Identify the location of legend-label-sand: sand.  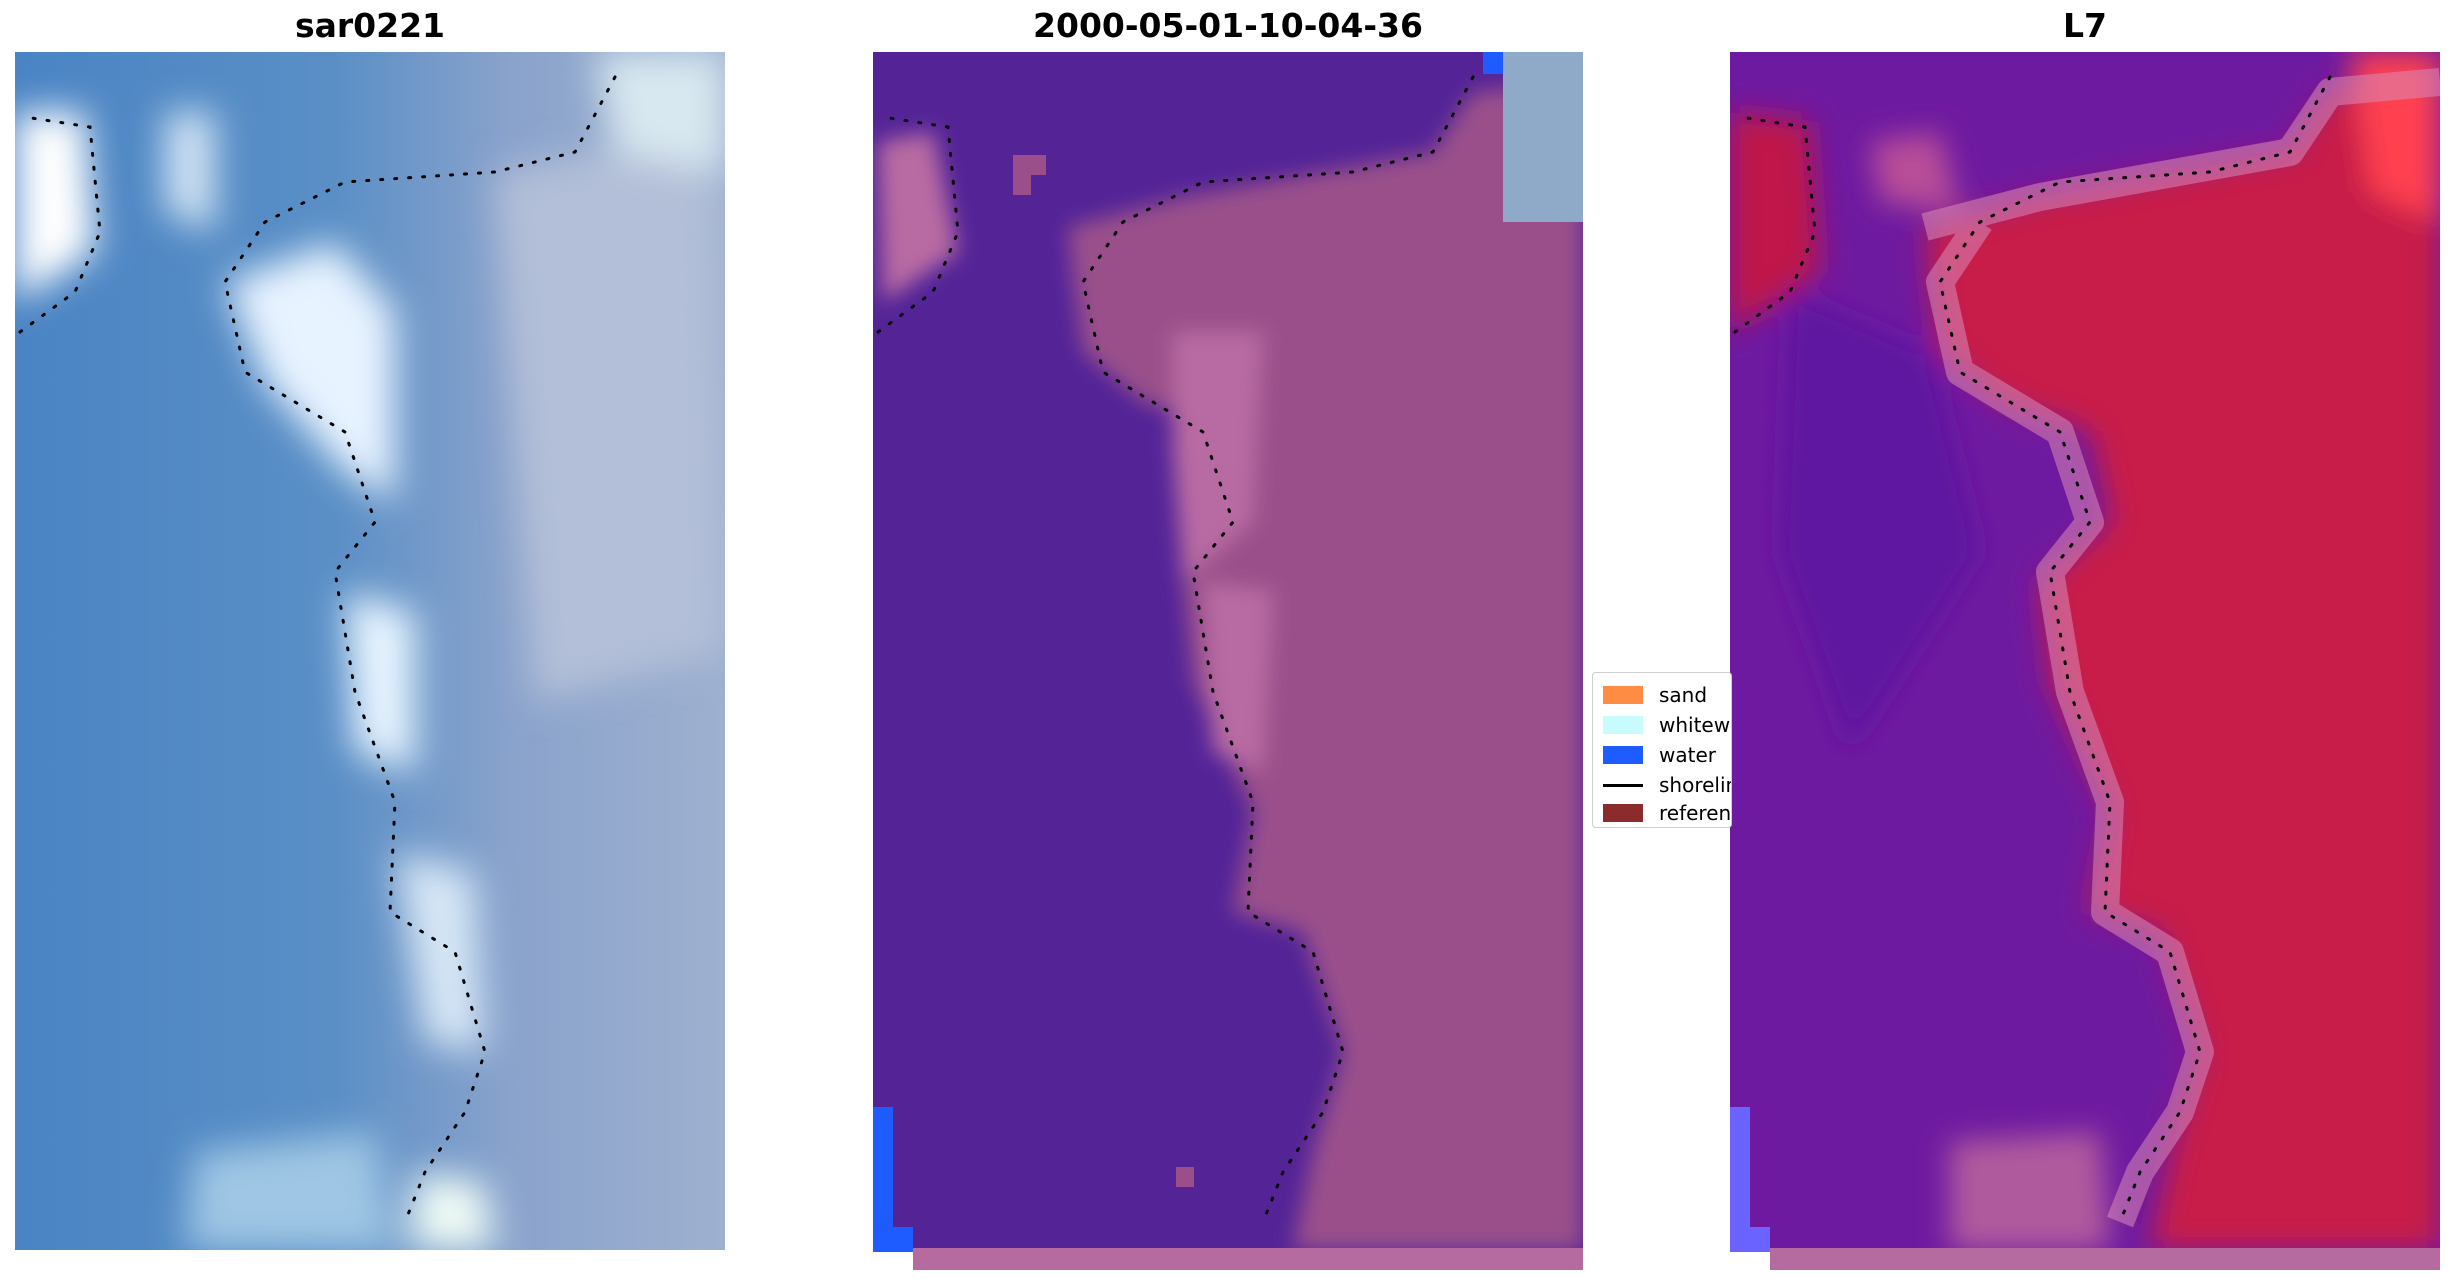
(1683, 695).